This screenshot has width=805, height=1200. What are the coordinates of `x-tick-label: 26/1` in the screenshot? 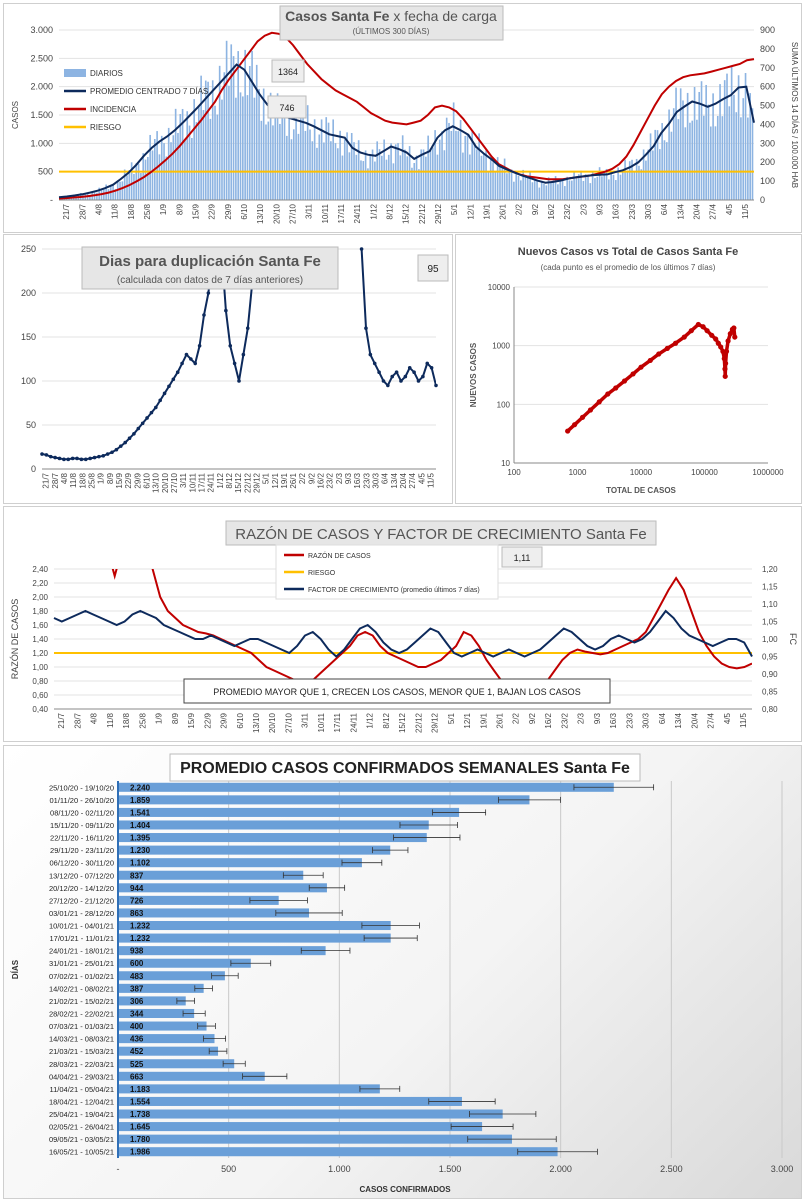 It's located at (293, 480).